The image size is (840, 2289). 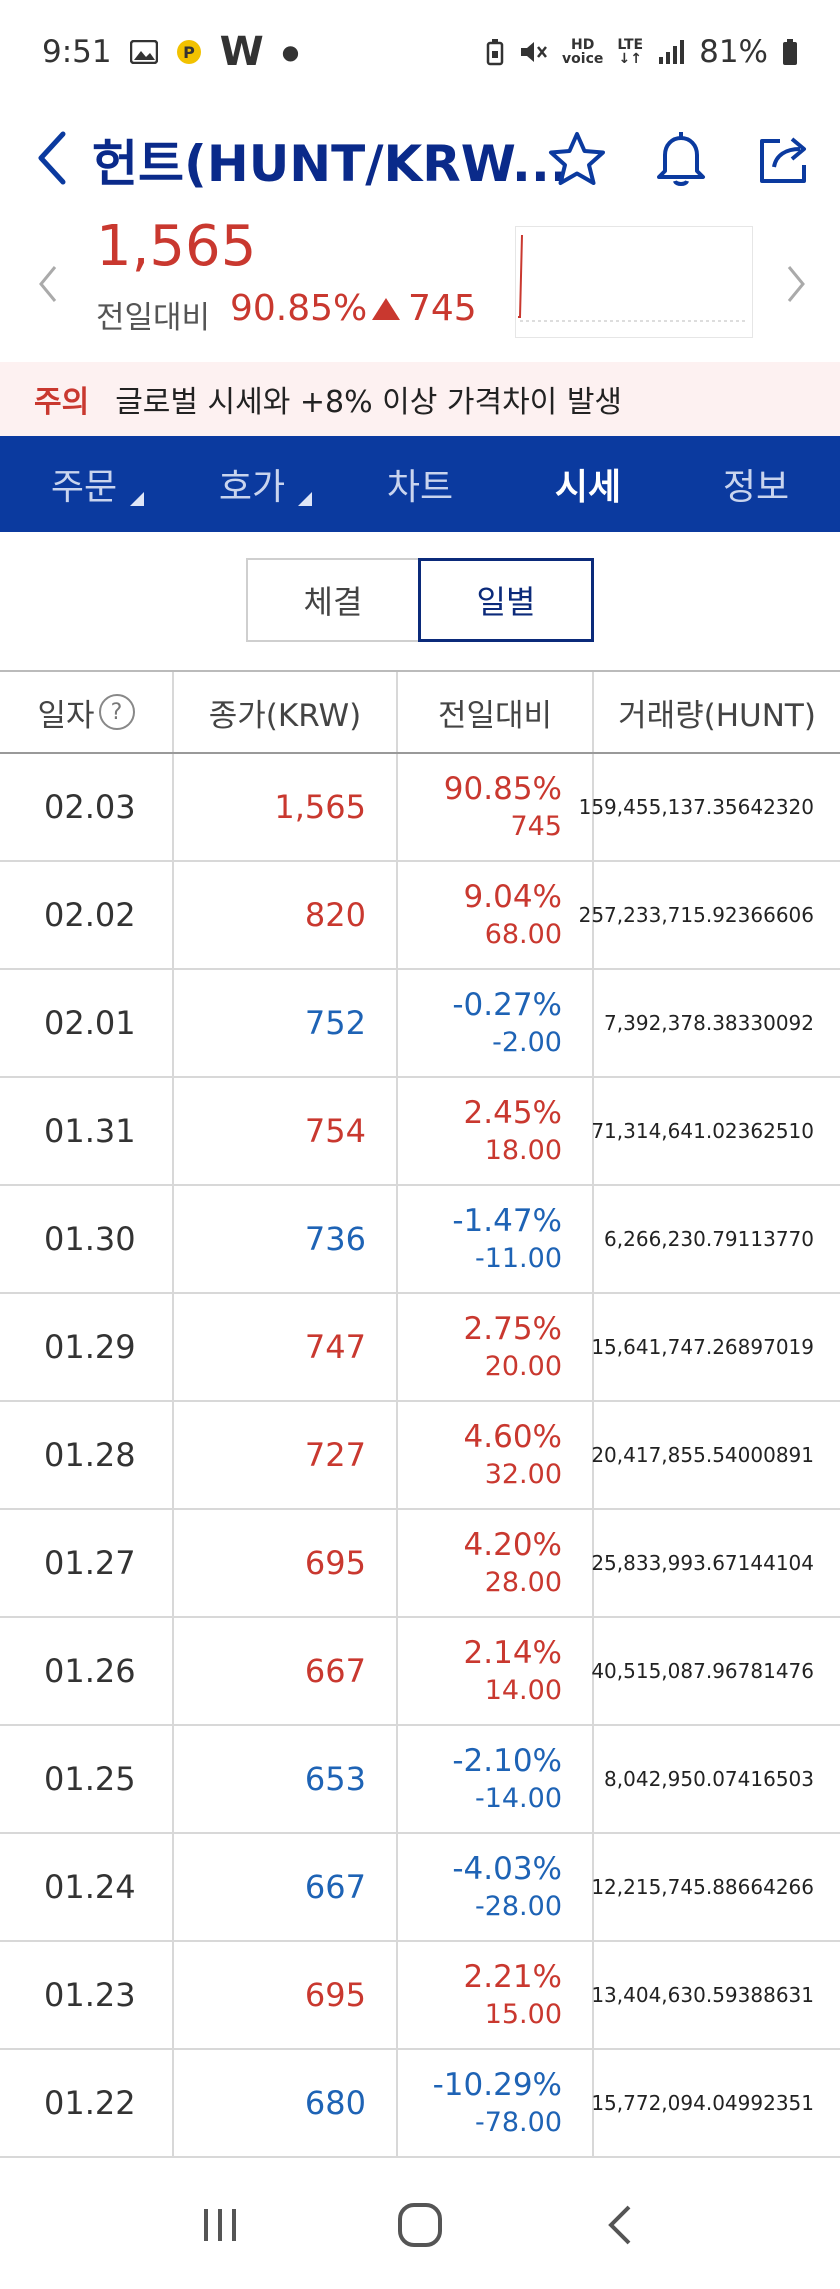 I want to click on row-change: 2.14% 14.00, so click(x=496, y=1671).